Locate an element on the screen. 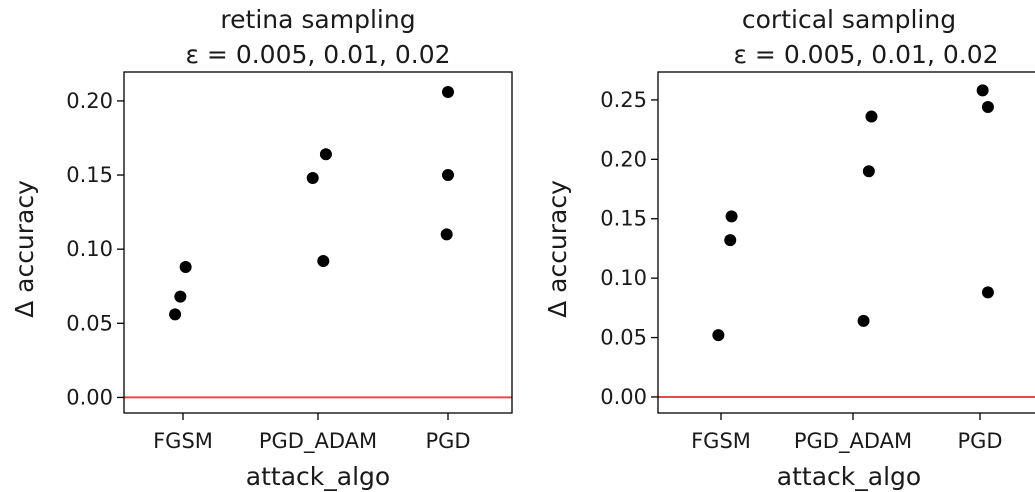 The height and width of the screenshot is (492, 1035). ytick-group: 0.00 0.05 0.10 0.15 0.20 0.25 is located at coordinates (629, 248).